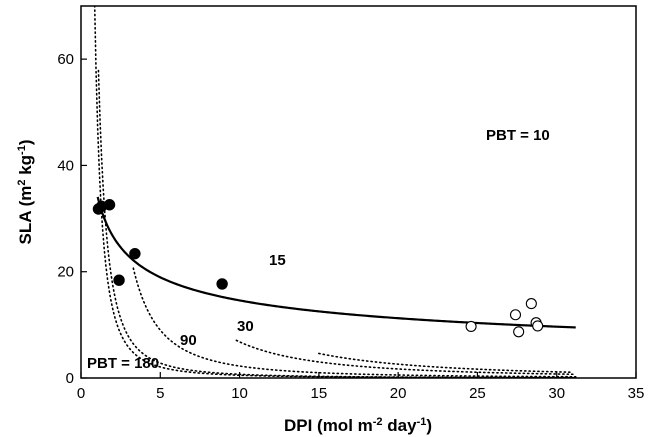  What do you see at coordinates (400, 425) in the screenshot?
I see `x-title-mid: day` at bounding box center [400, 425].